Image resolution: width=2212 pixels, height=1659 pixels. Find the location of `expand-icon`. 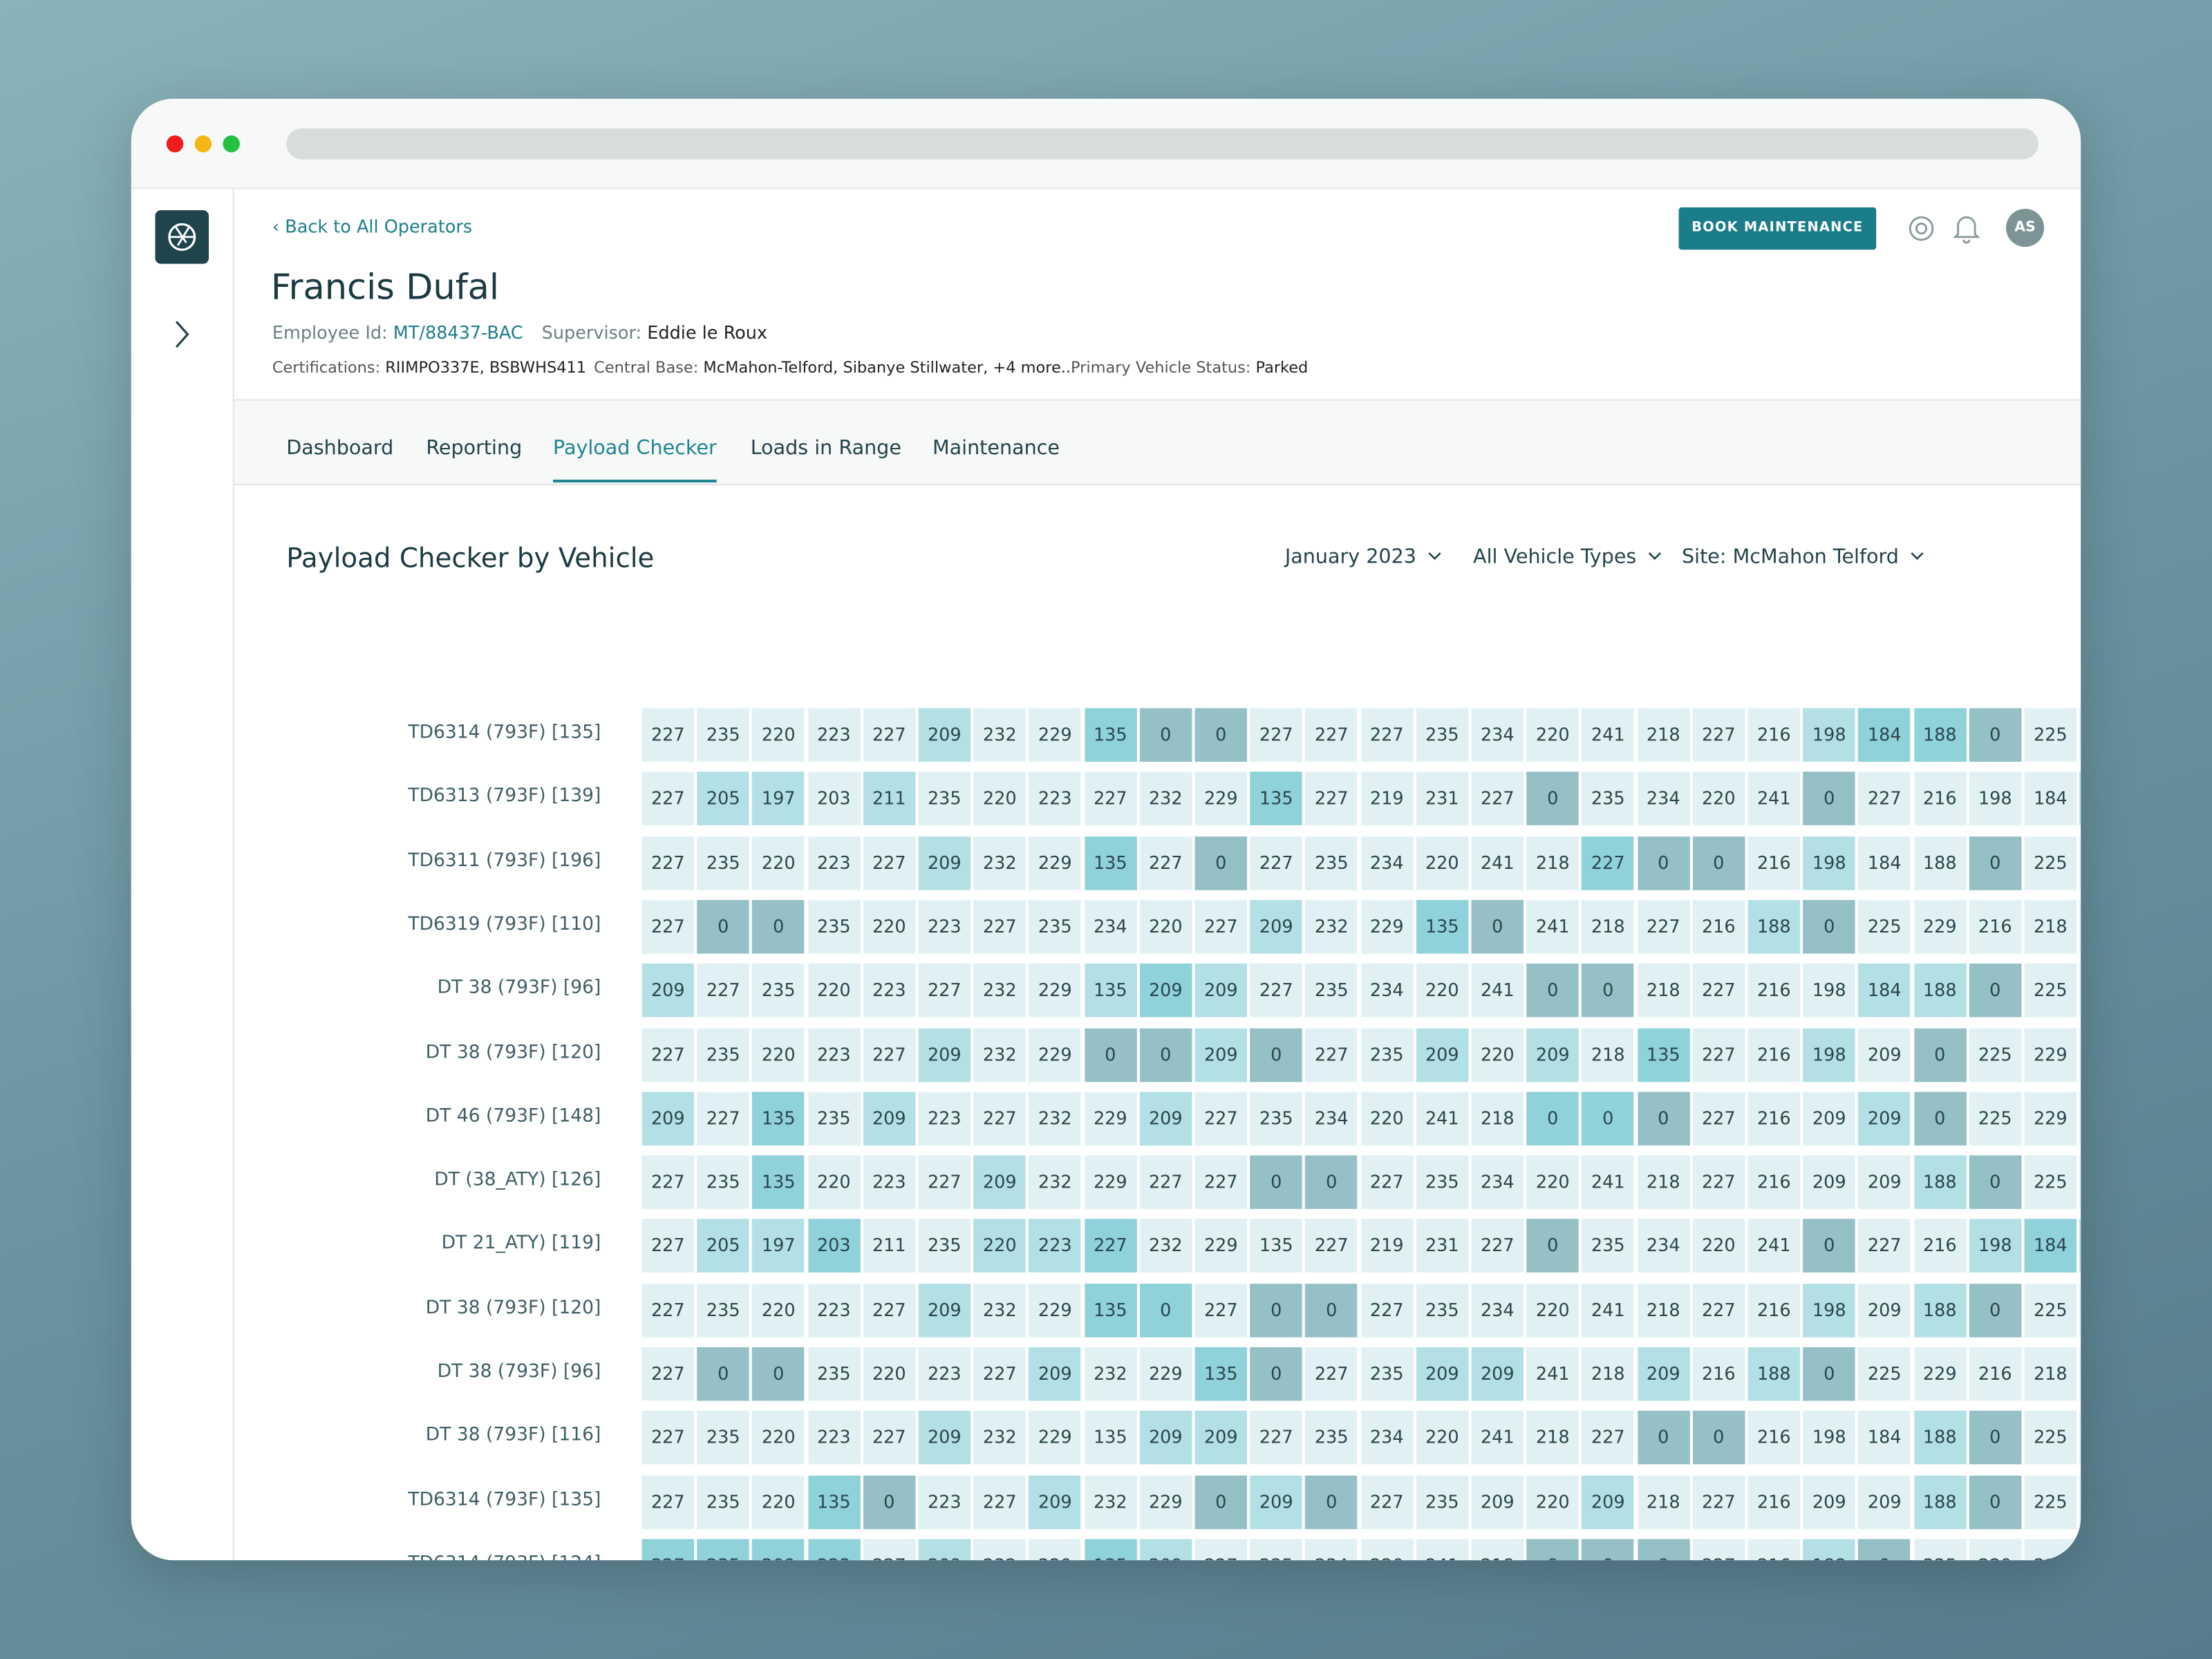

expand-icon is located at coordinates (182, 334).